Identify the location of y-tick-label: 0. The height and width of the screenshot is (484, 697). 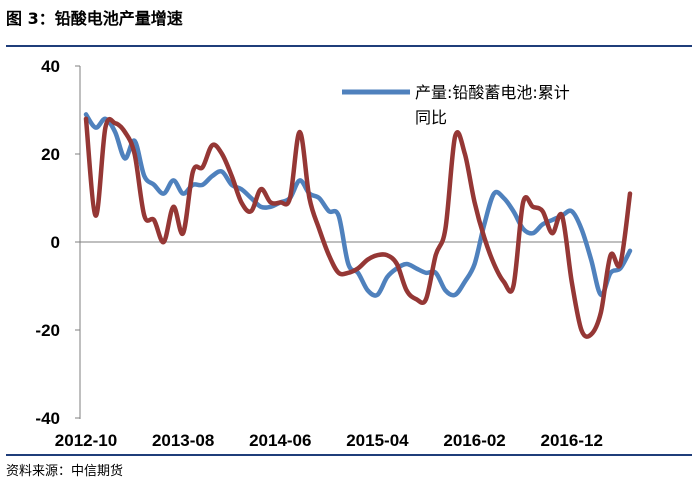
(55, 242).